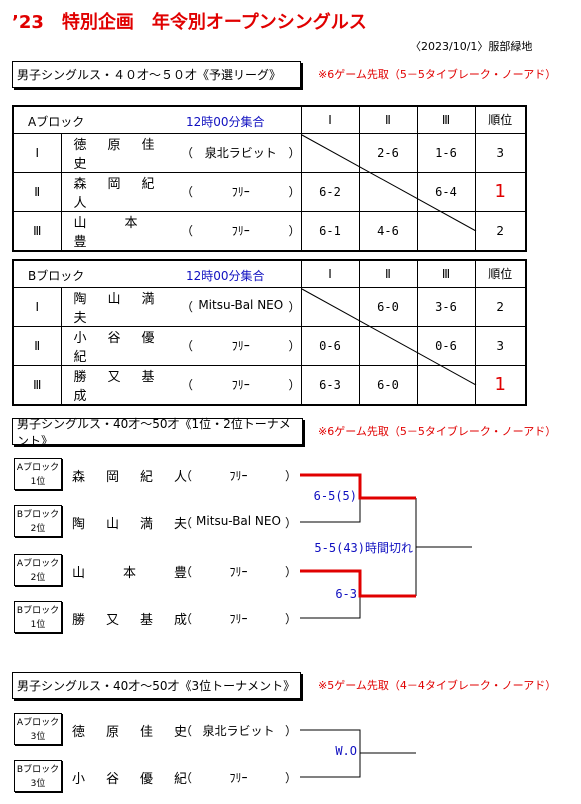  Describe the element at coordinates (38, 482) in the screenshot. I see `seed-line: 1位` at that location.